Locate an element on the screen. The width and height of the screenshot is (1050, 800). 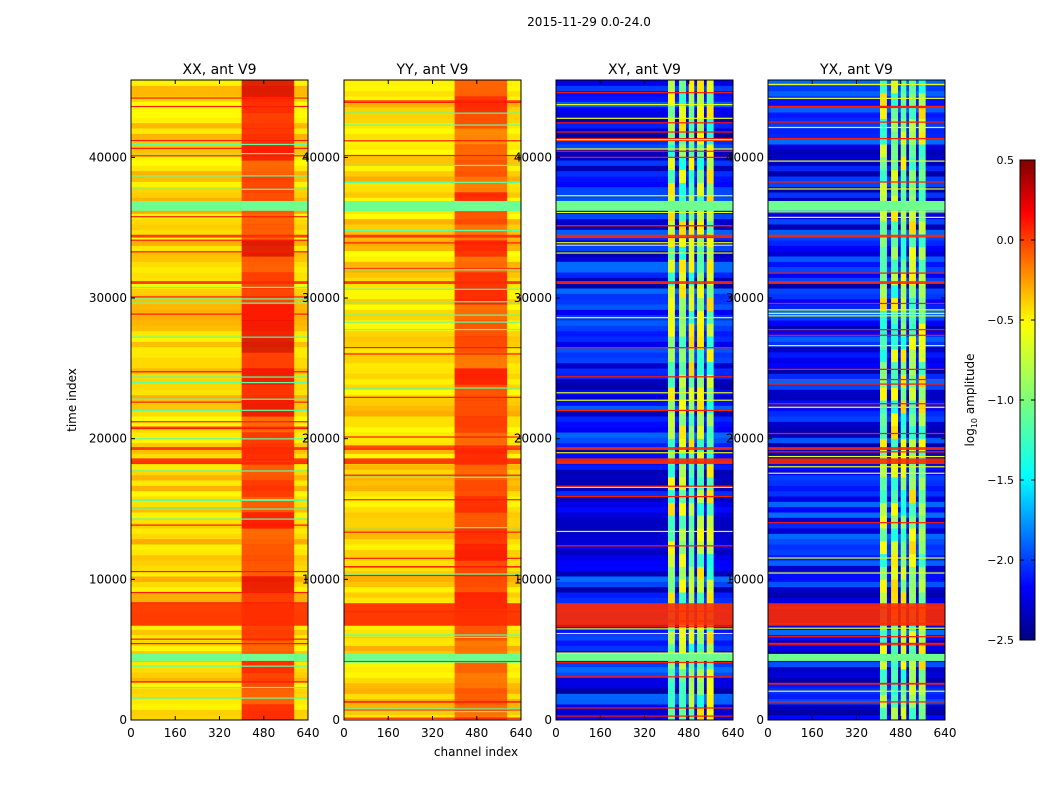
flagged-block is located at coordinates (644, 205).